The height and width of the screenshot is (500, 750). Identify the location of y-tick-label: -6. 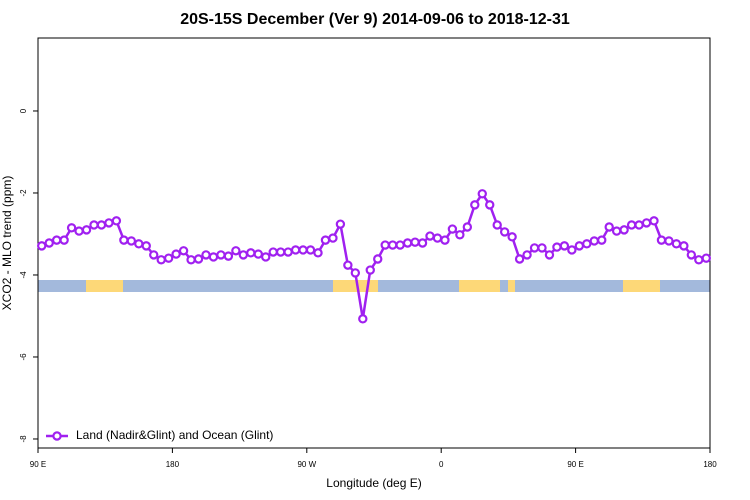
(23, 357).